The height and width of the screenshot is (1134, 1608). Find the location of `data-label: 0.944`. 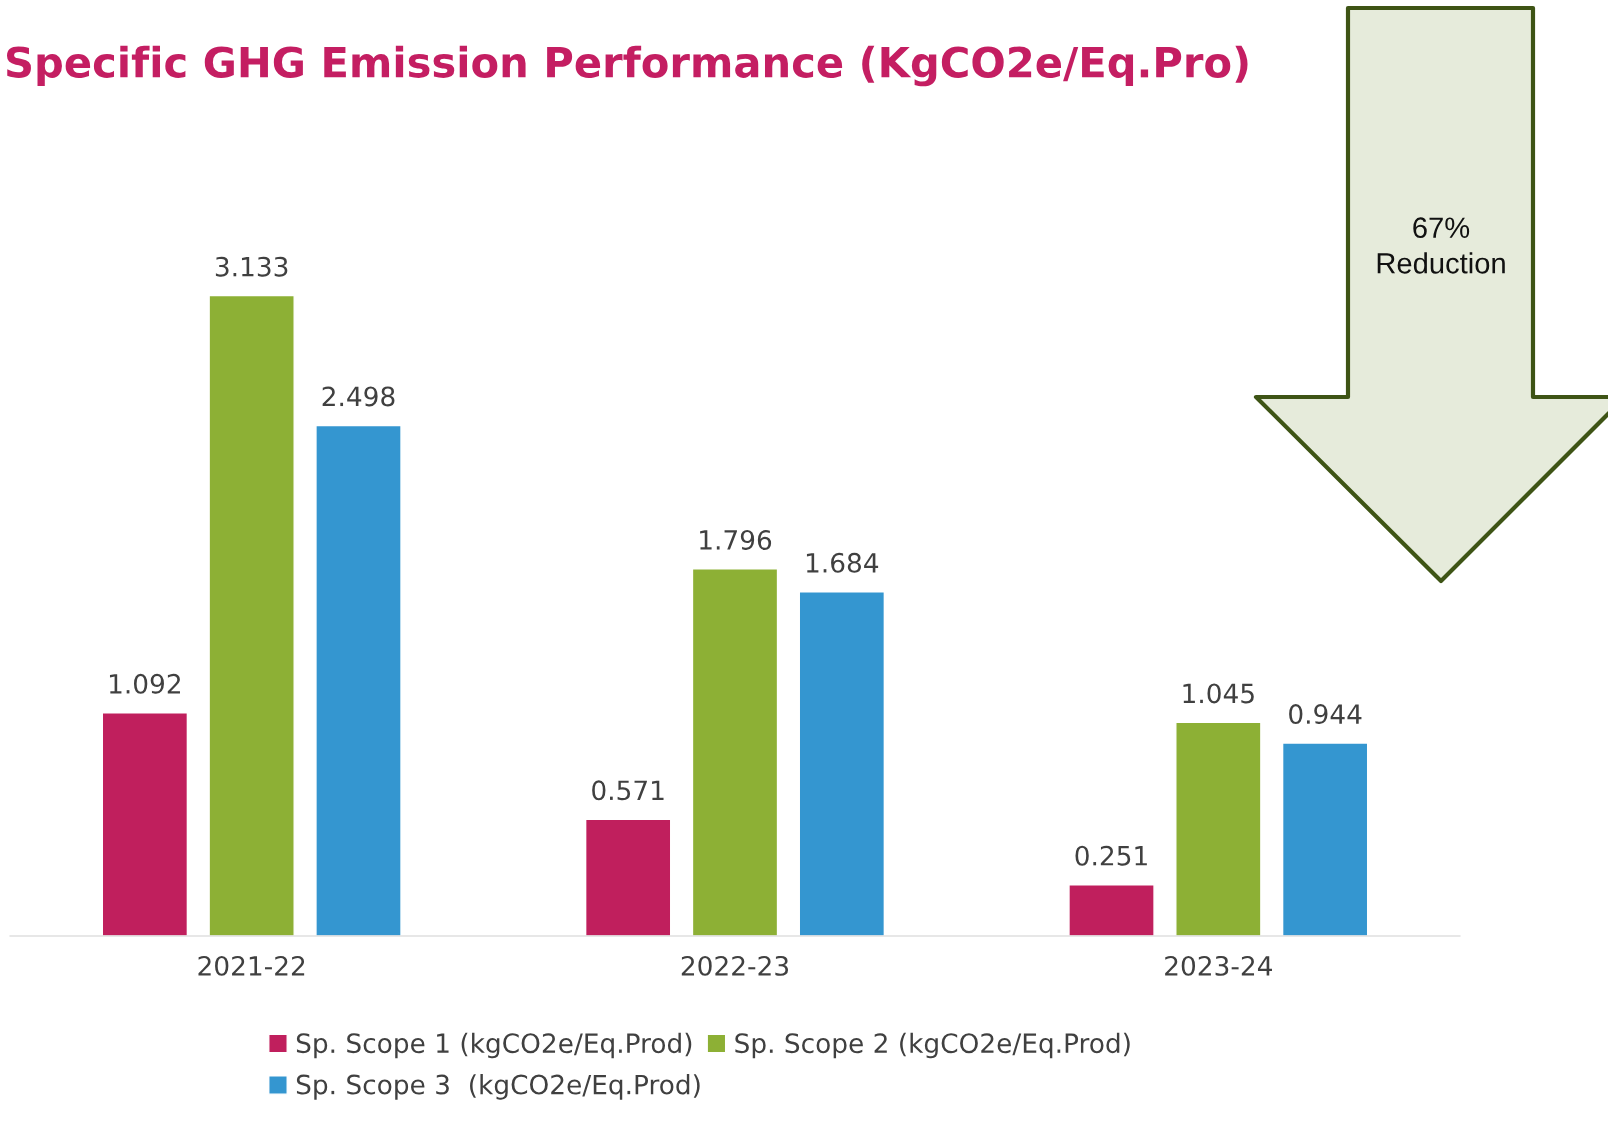

data-label: 0.944 is located at coordinates (1325, 714).